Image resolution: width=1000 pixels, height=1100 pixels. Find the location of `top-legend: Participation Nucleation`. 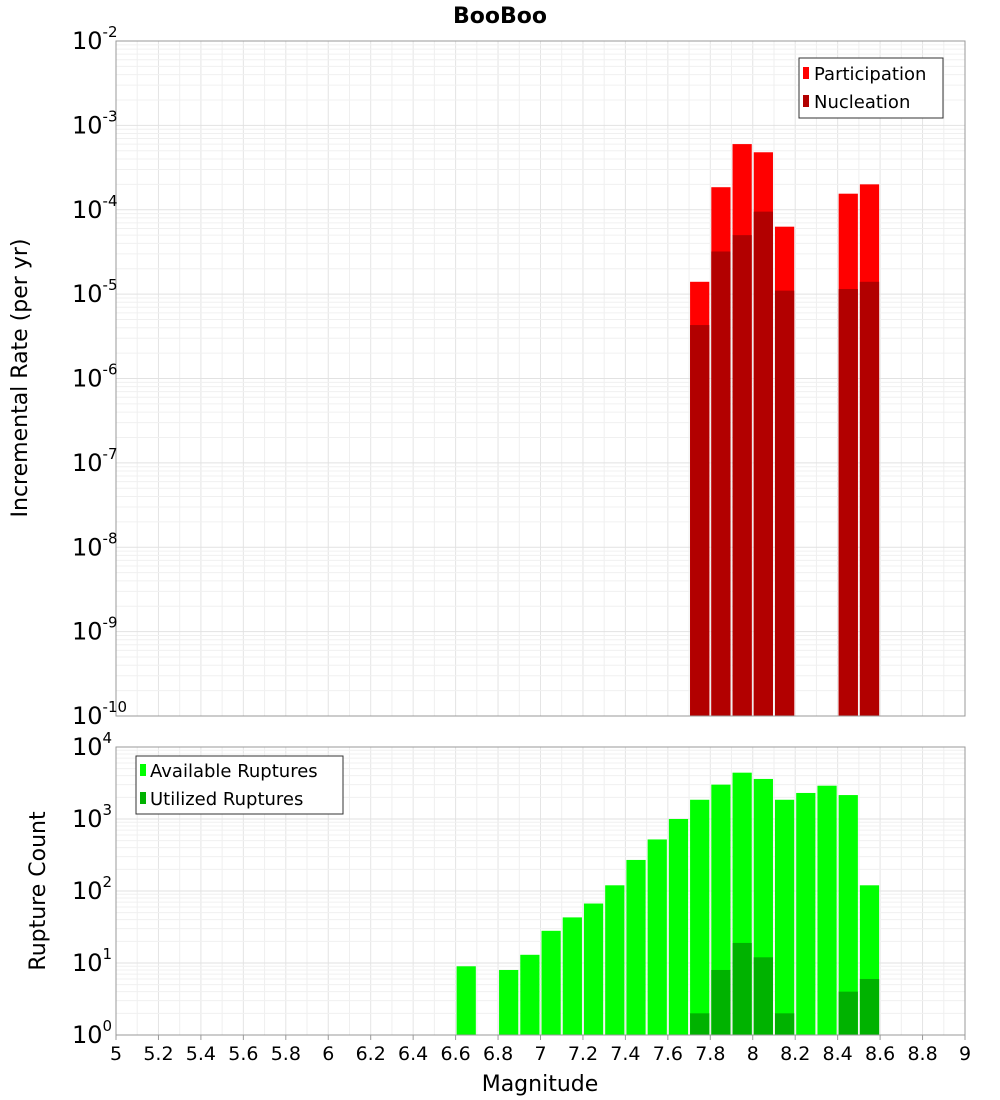

top-legend: Participation Nucleation is located at coordinates (871, 88).